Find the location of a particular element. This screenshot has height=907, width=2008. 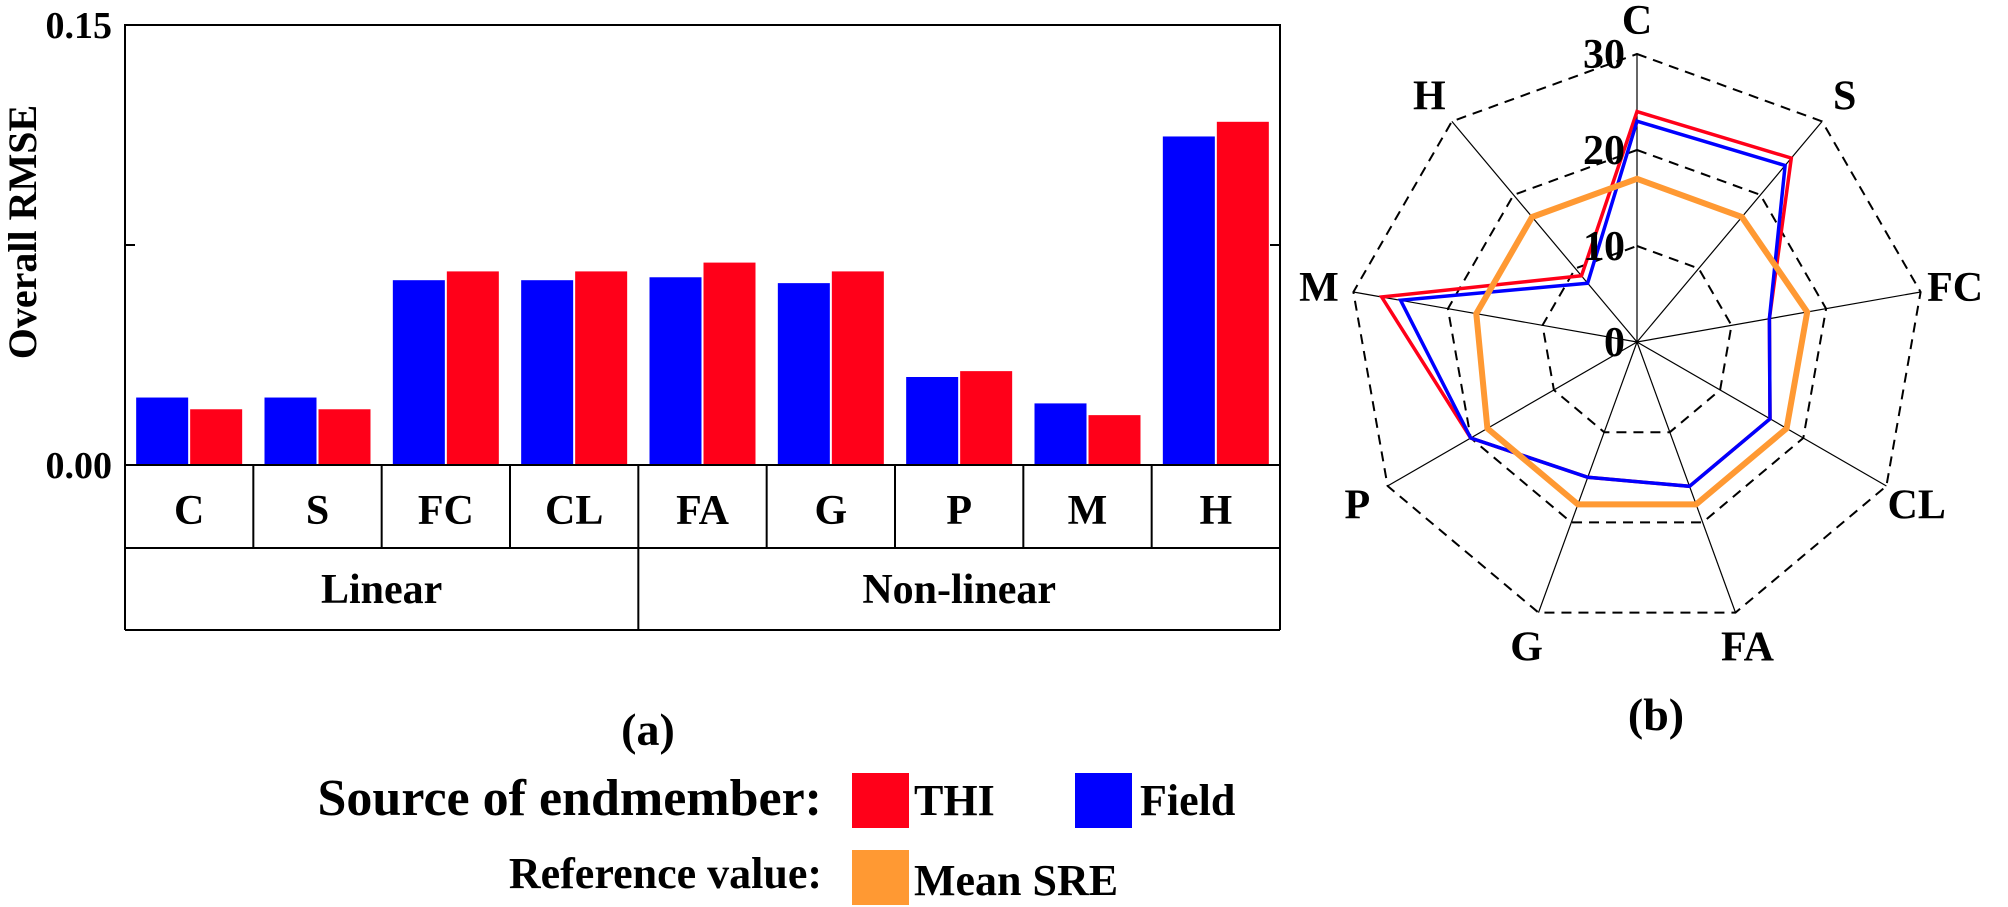

category-label-p: P is located at coordinates (959, 511).